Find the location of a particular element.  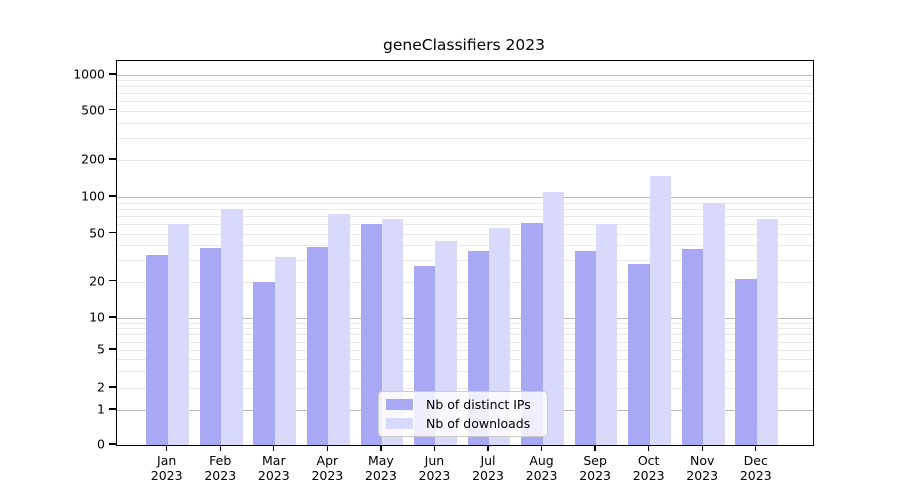

legend: Nb of distinct IPs Nb of downloads is located at coordinates (463, 414).